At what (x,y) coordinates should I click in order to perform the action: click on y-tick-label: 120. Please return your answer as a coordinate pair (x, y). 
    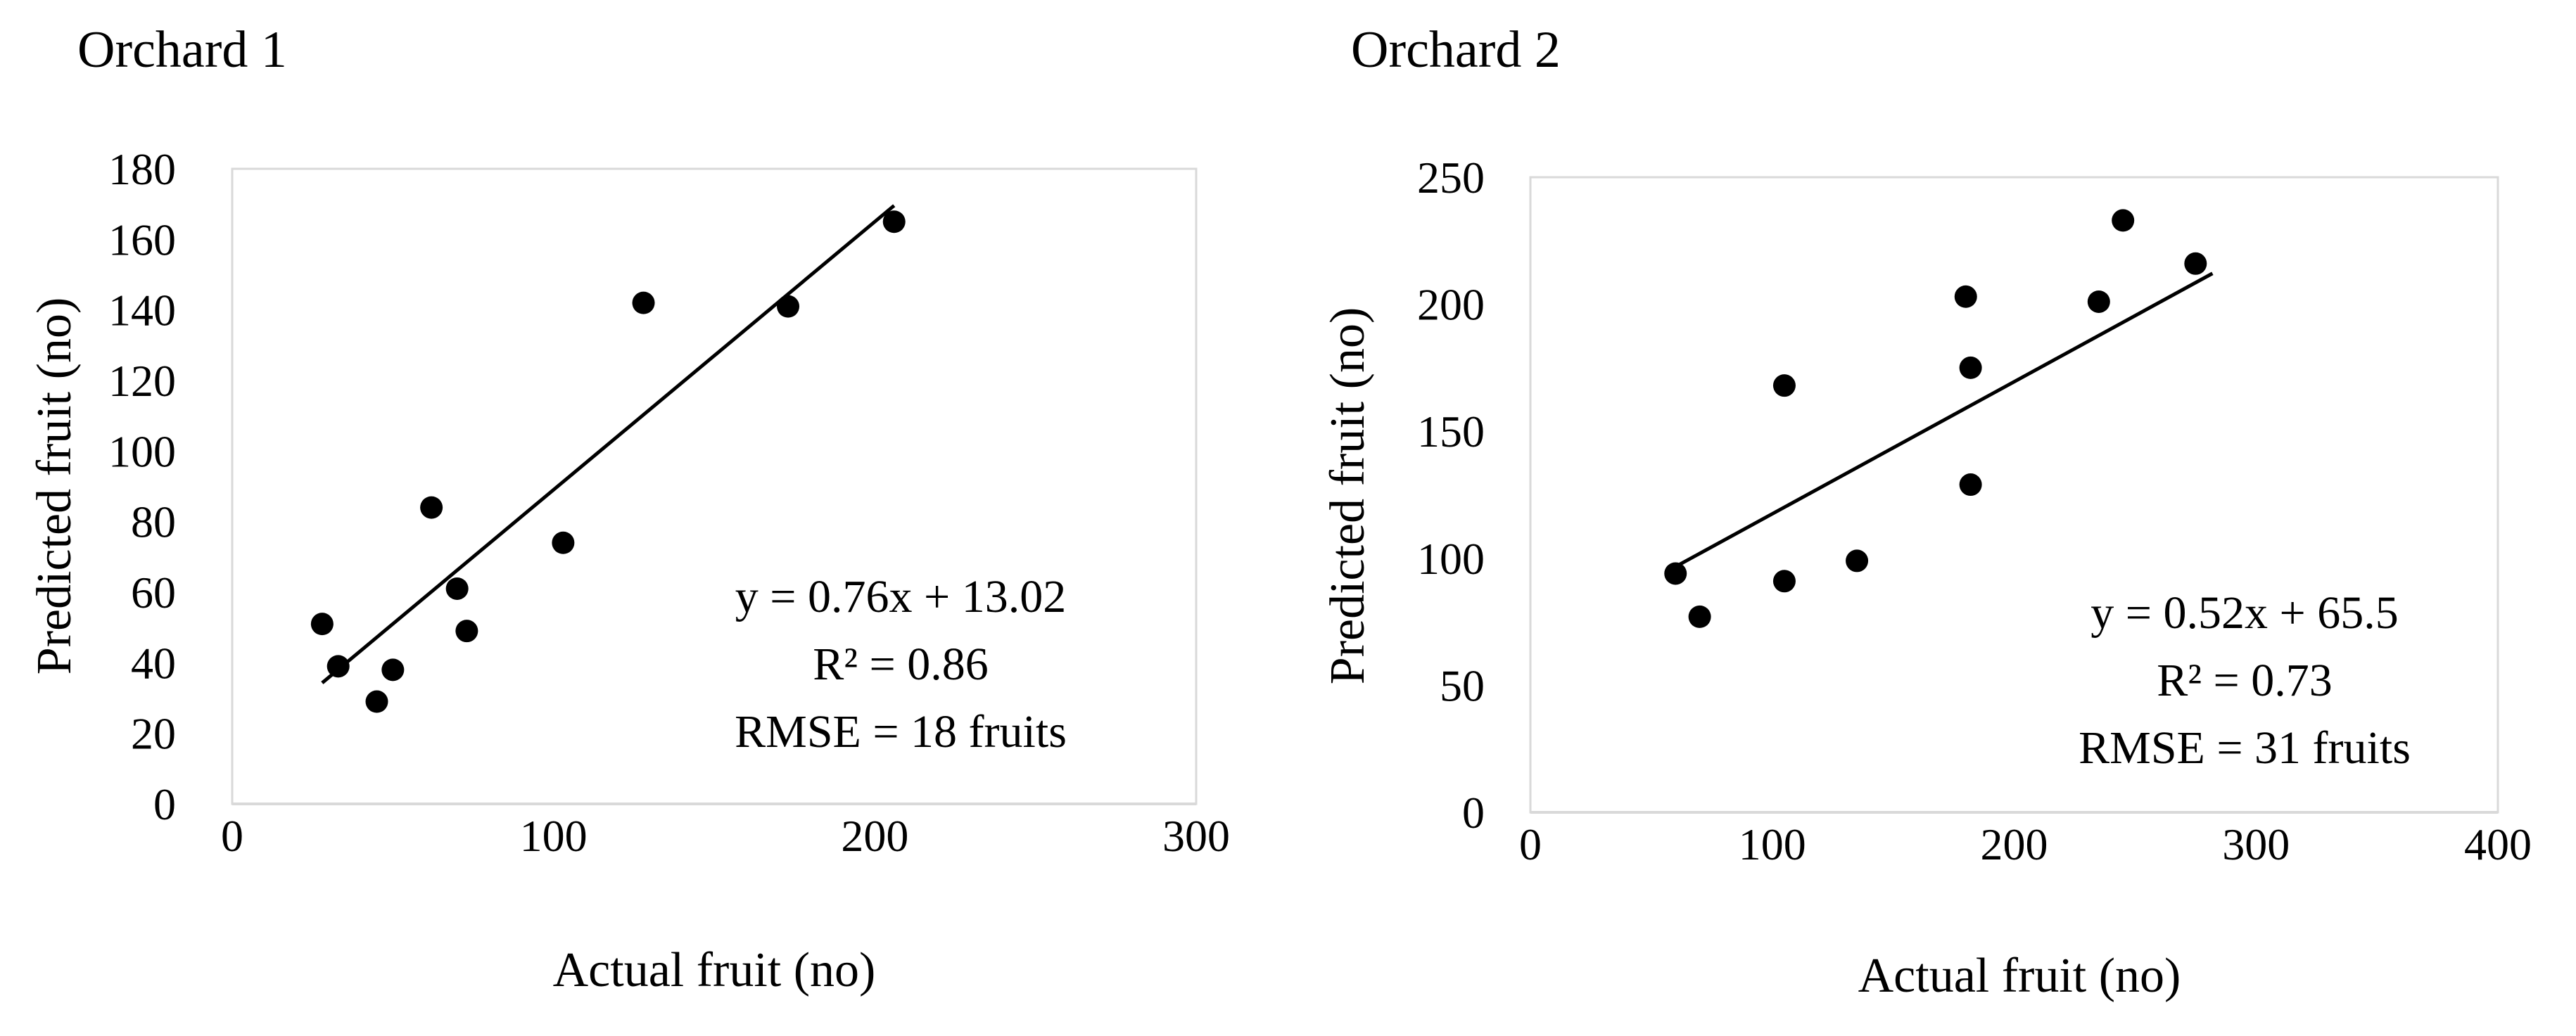
    Looking at the image, I should click on (142, 381).